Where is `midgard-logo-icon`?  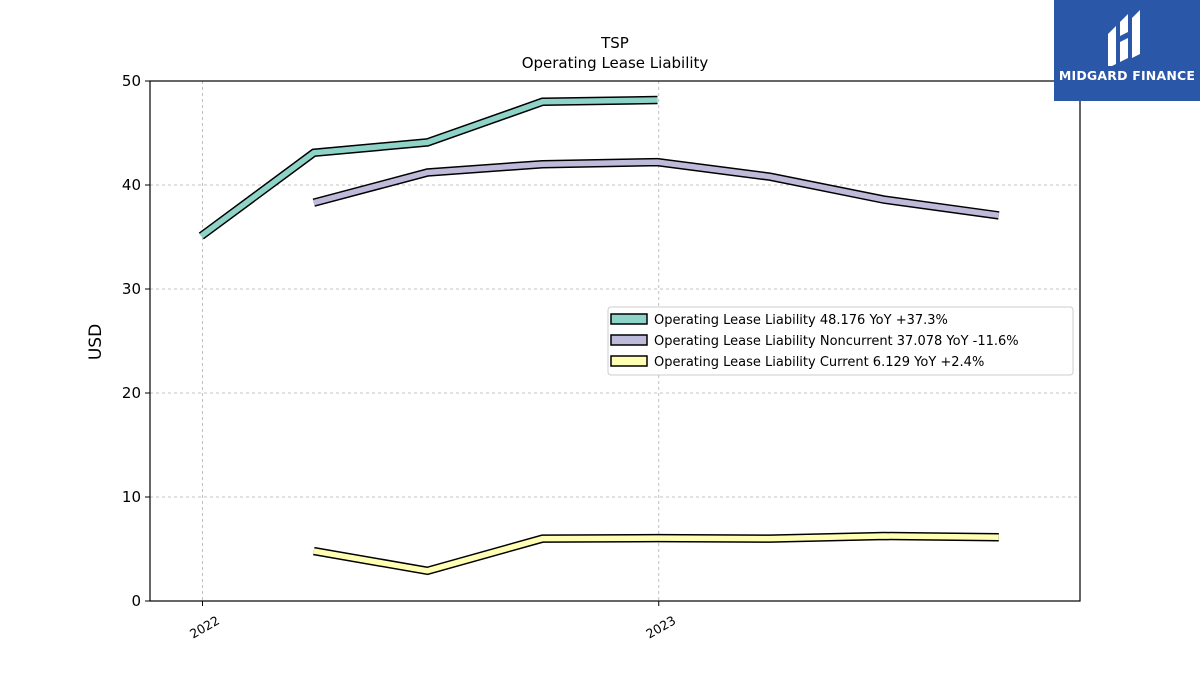 midgard-logo-icon is located at coordinates (1124, 38).